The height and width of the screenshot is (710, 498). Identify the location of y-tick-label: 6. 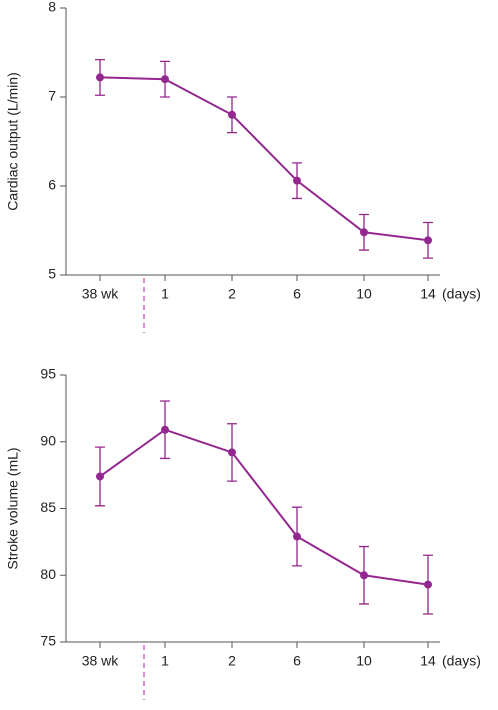
(52, 185).